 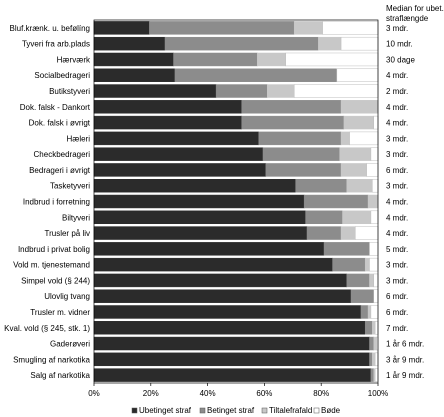 I want to click on median-label: 1 år 9 mdr., so click(x=405, y=375).